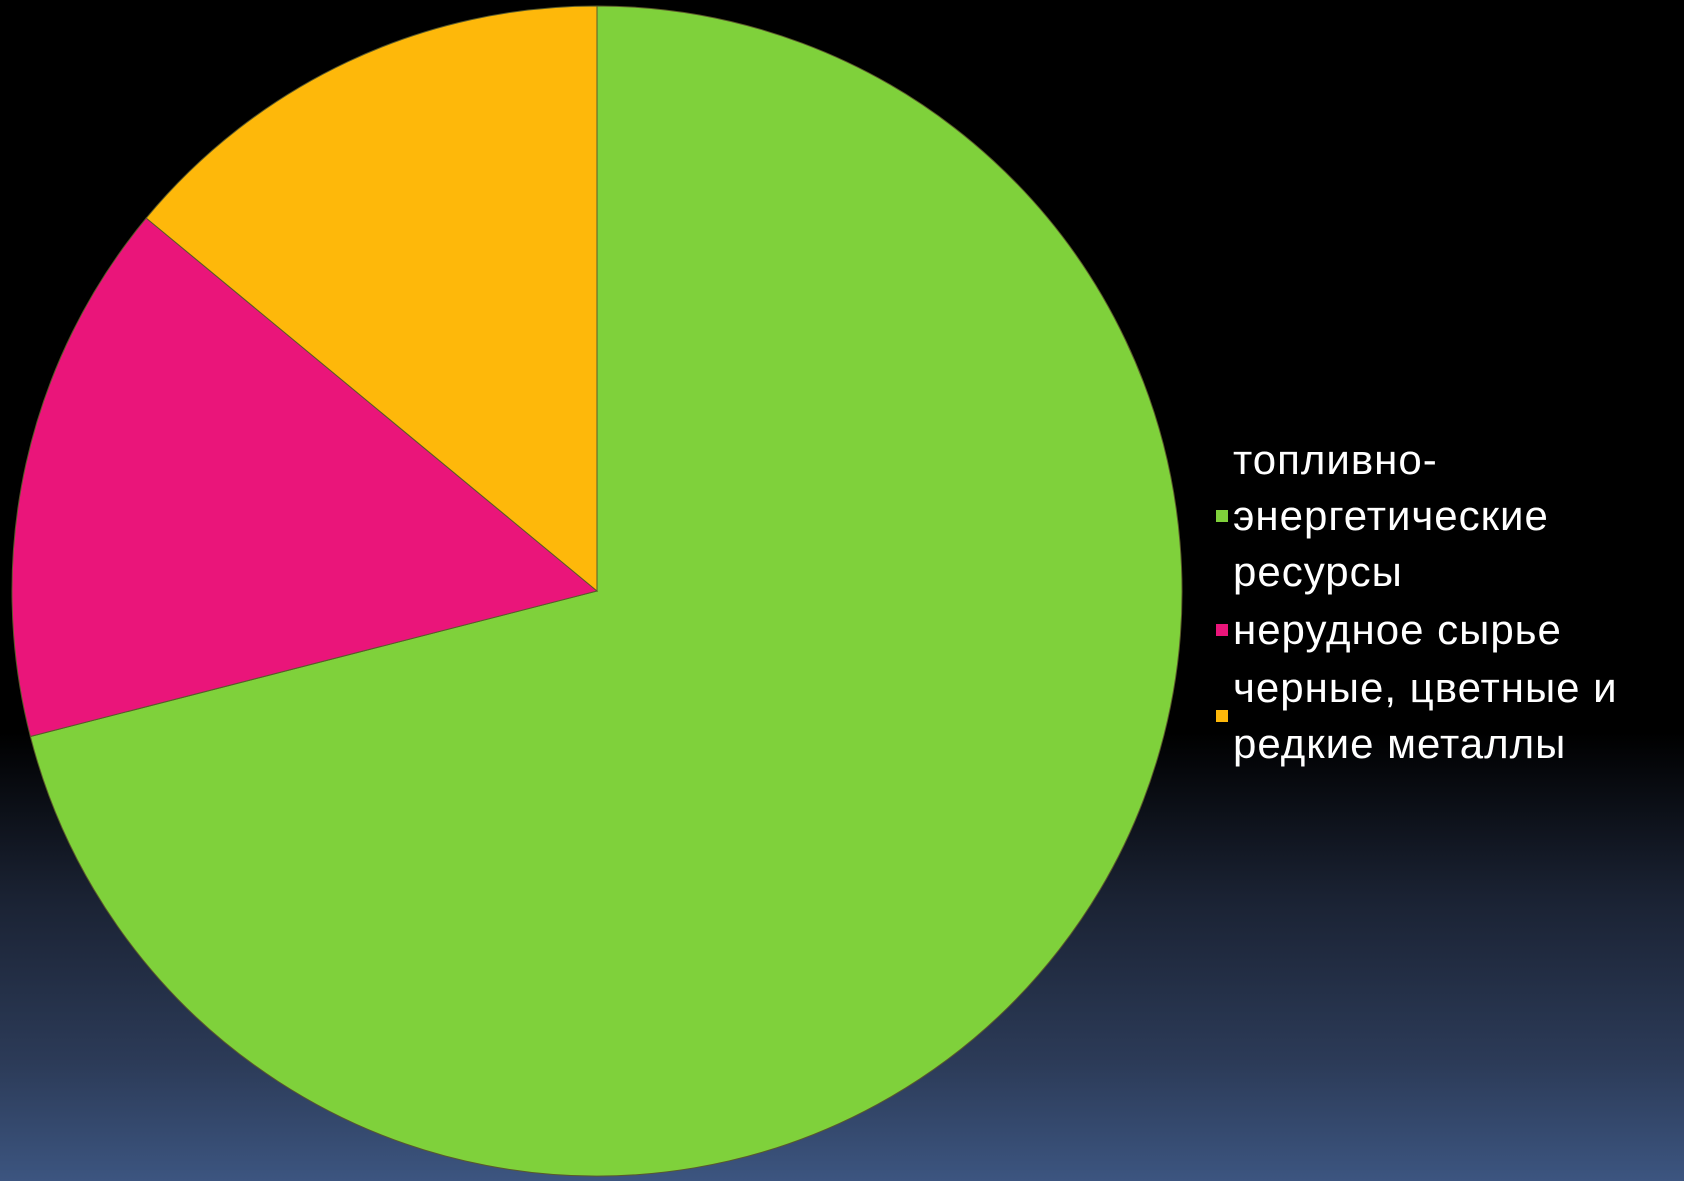  Describe the element at coordinates (371, 299) in the screenshot. I see `pie-slice-metals` at that location.